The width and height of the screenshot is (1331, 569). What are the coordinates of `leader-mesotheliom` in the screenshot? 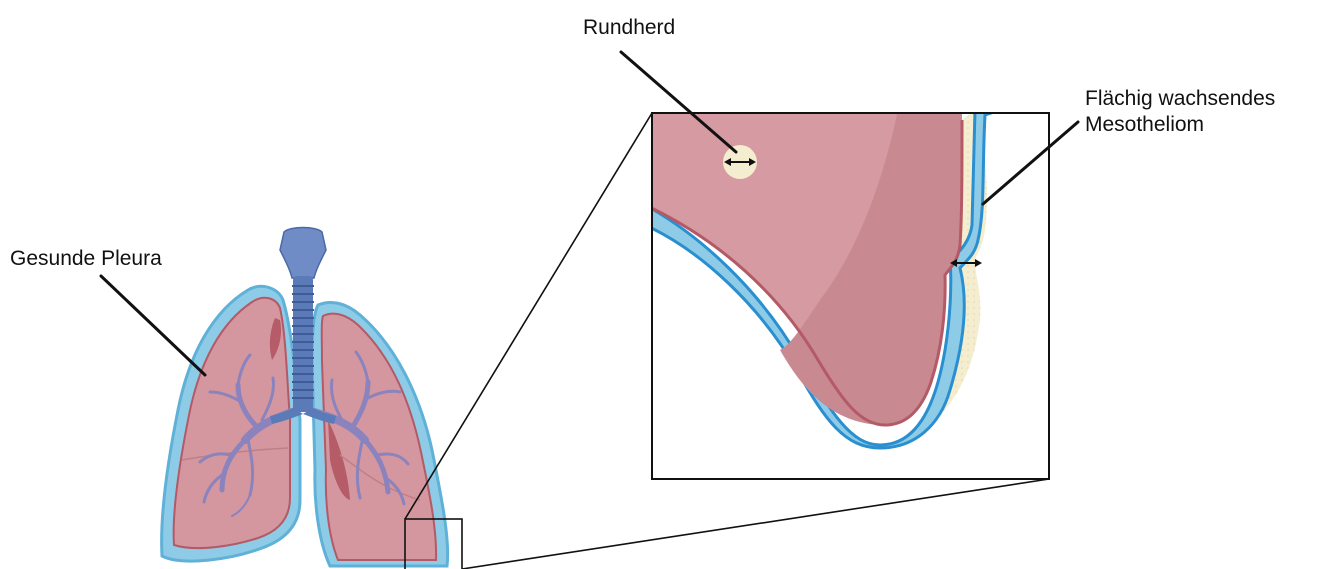 It's located at (1030, 163).